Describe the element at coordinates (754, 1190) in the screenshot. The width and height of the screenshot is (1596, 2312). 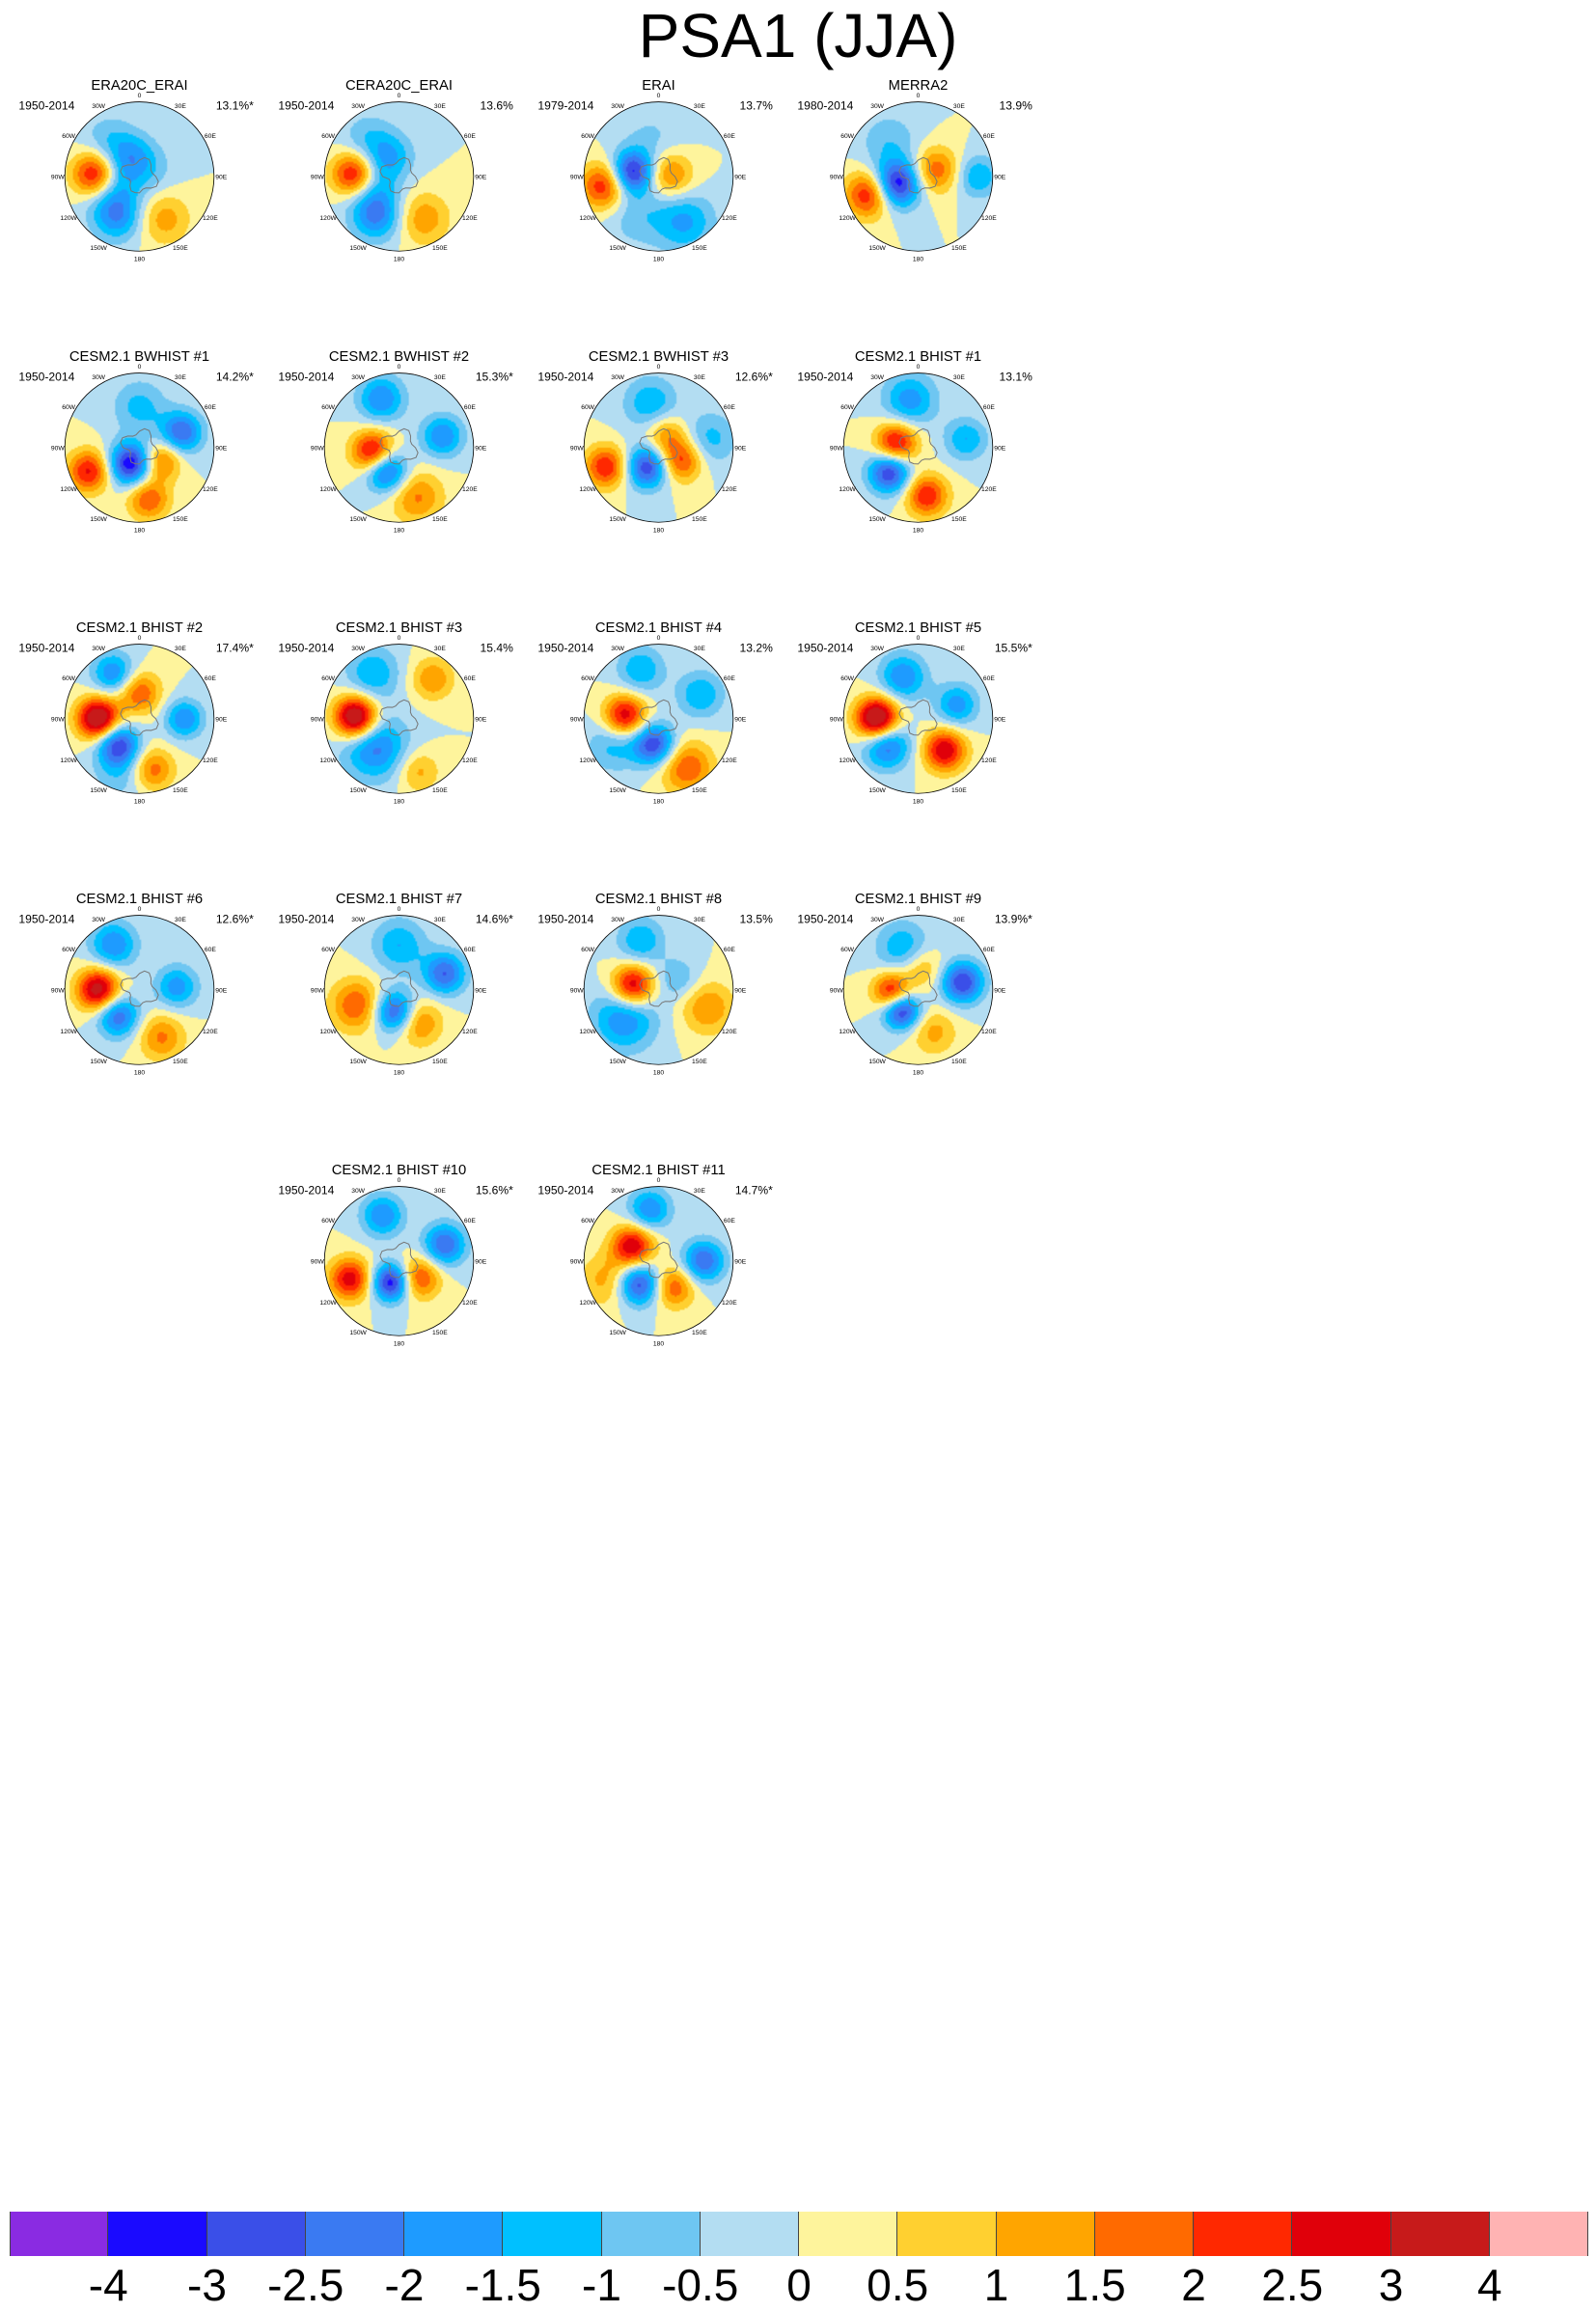
I see `panel-variance: 14.7%*` at that location.